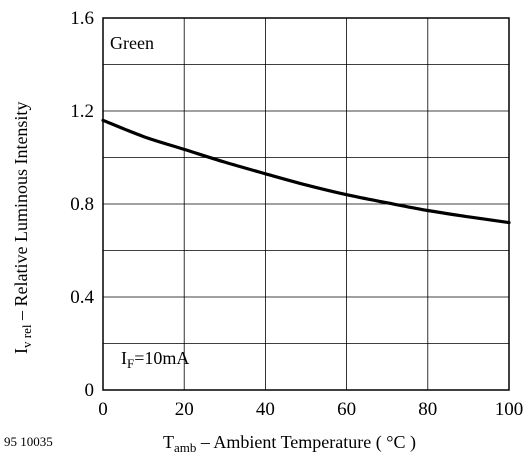 Image resolution: width=531 pixels, height=457 pixels. What do you see at coordinates (310, 409) in the screenshot?
I see `x-tick-labels: 0 20 40 60 80 100` at bounding box center [310, 409].